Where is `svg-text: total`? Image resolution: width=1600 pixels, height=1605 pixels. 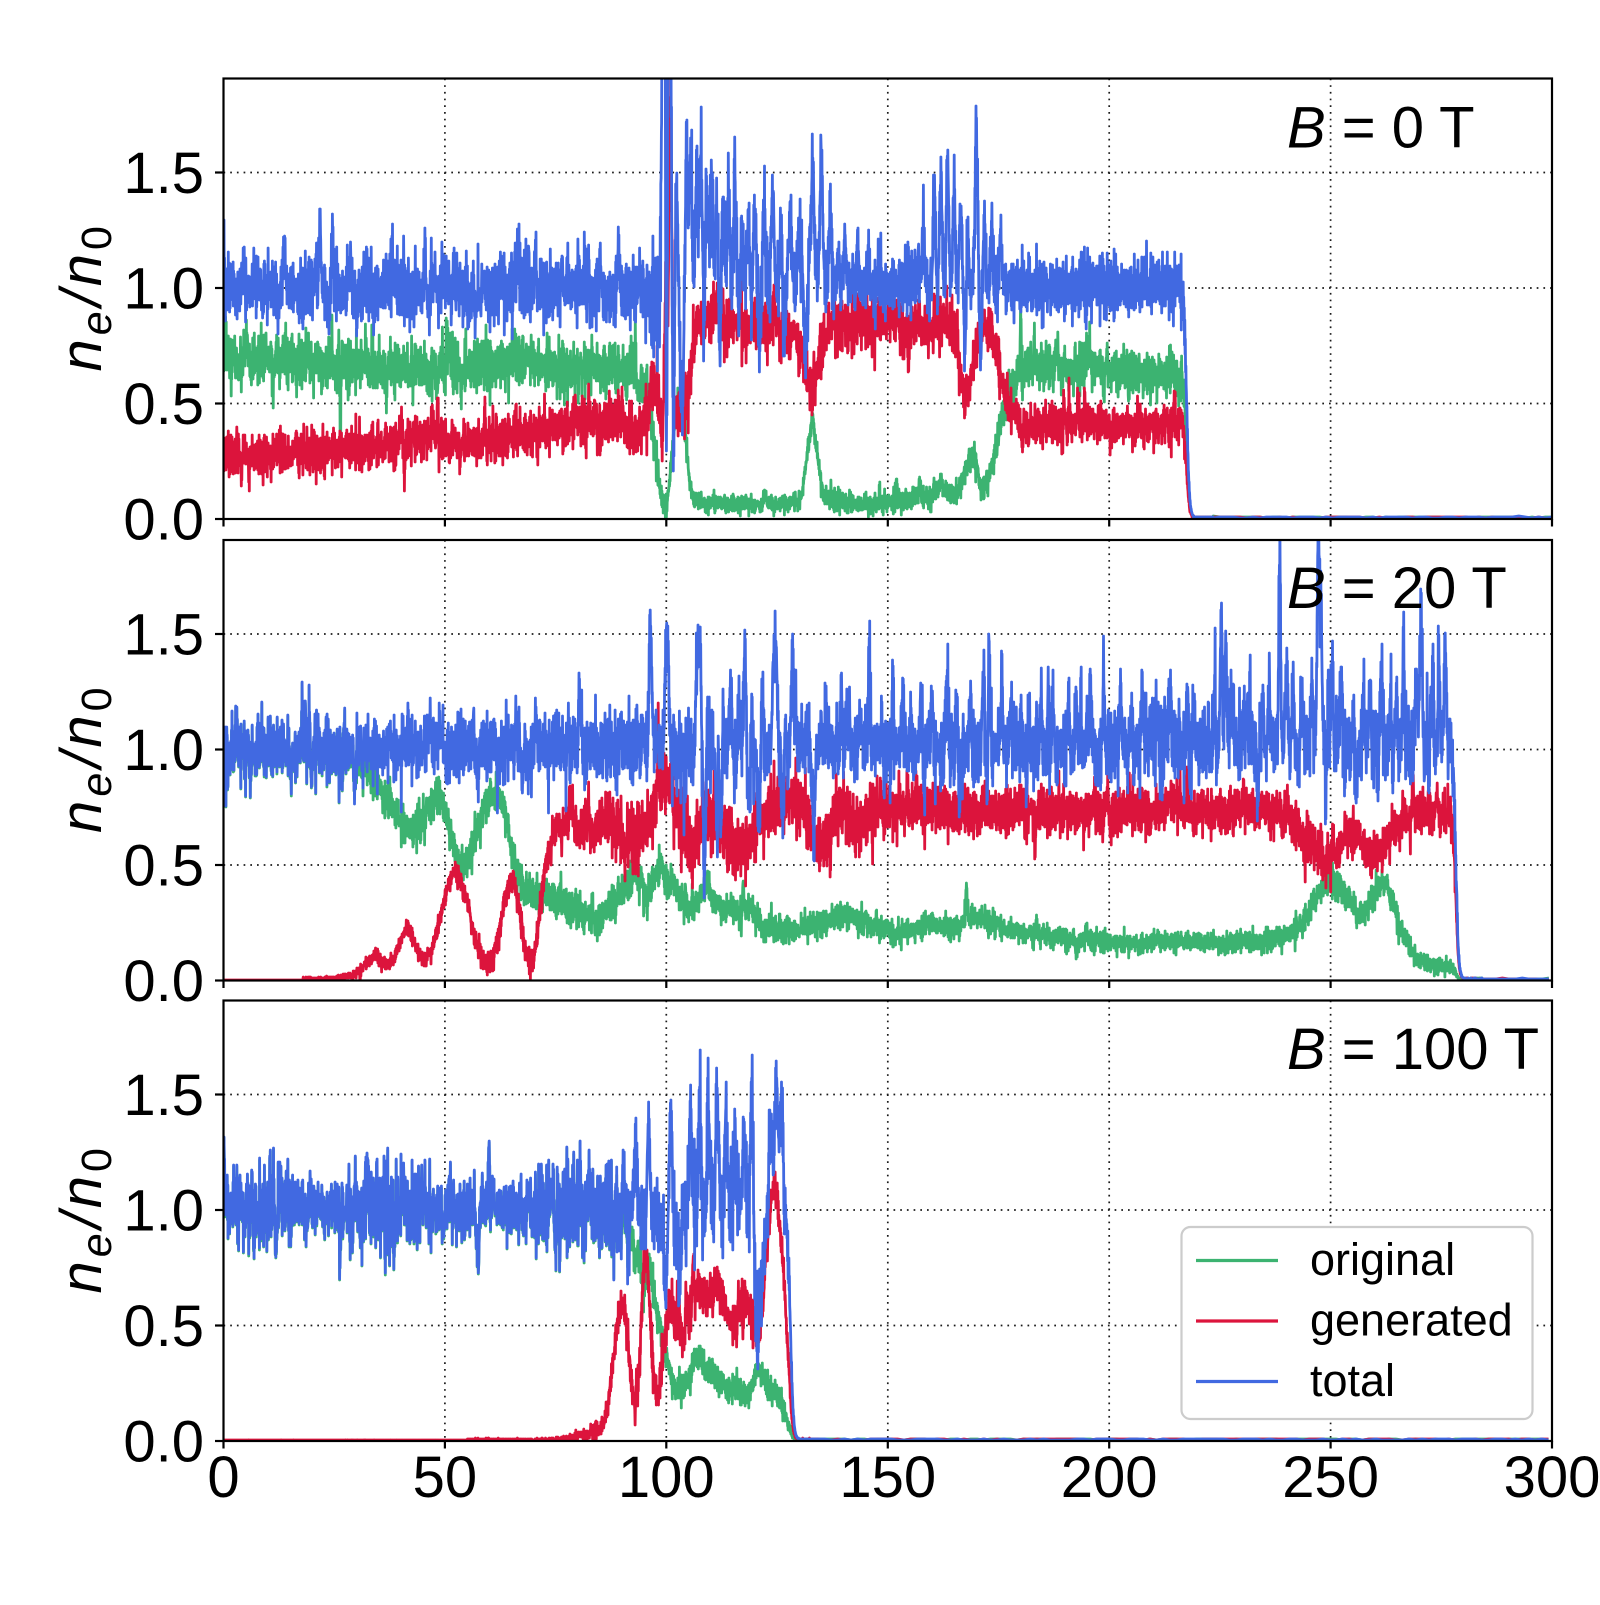
svg-text: total is located at coordinates (1352, 1380).